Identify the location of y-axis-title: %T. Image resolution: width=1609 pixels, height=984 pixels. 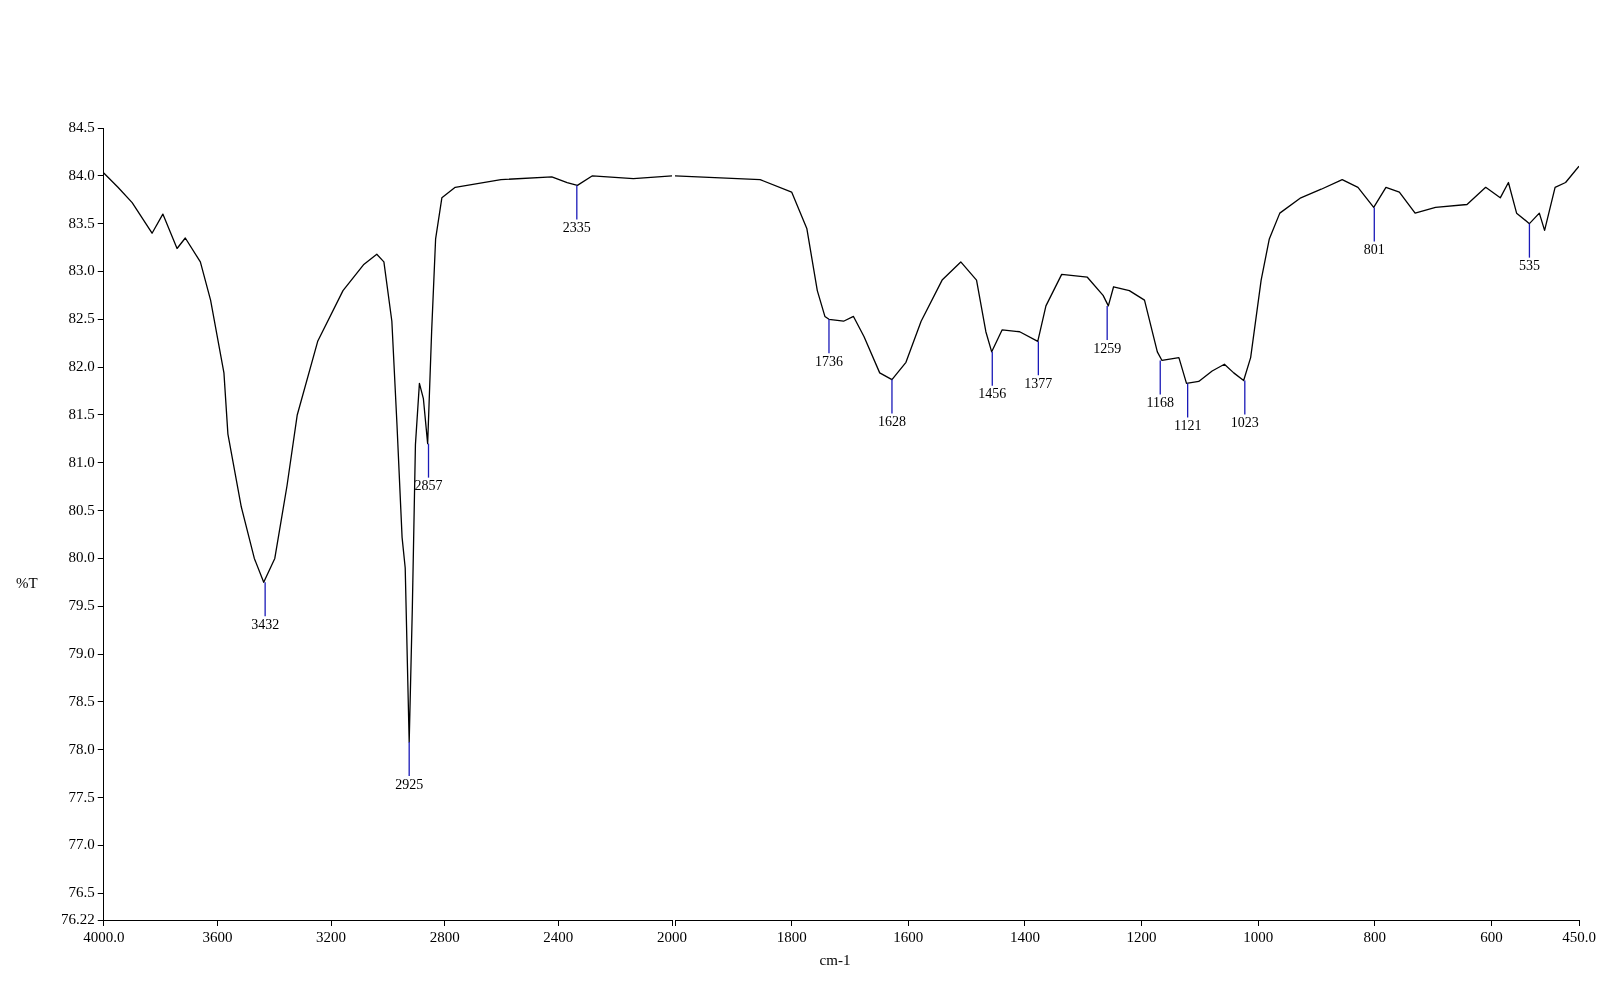
(27, 582).